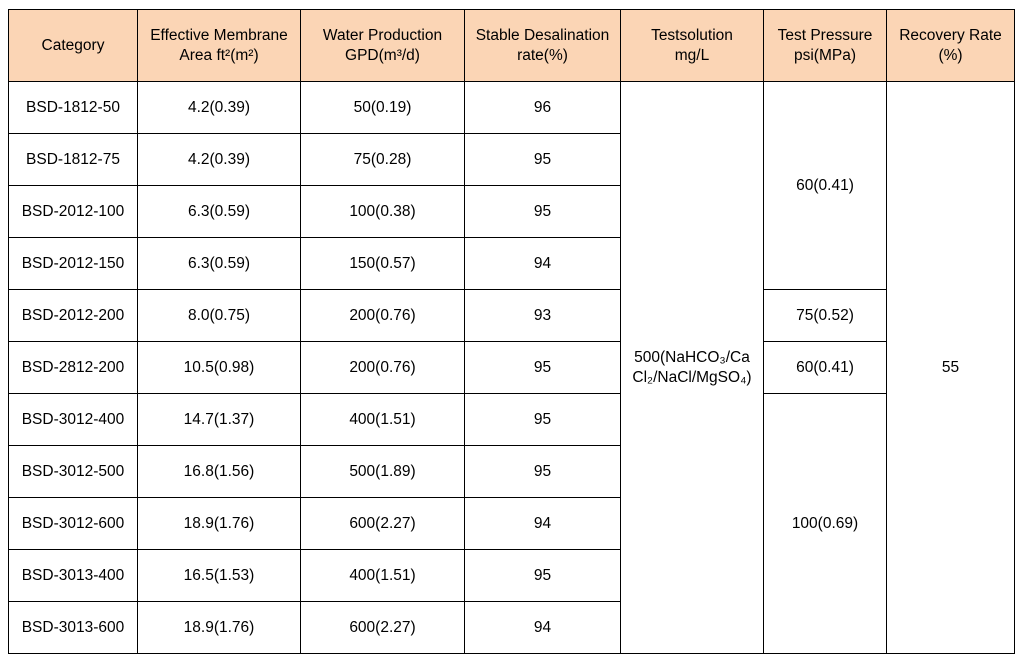  What do you see at coordinates (692, 45) in the screenshot?
I see `header-test-solution: Testsolution mg/L` at bounding box center [692, 45].